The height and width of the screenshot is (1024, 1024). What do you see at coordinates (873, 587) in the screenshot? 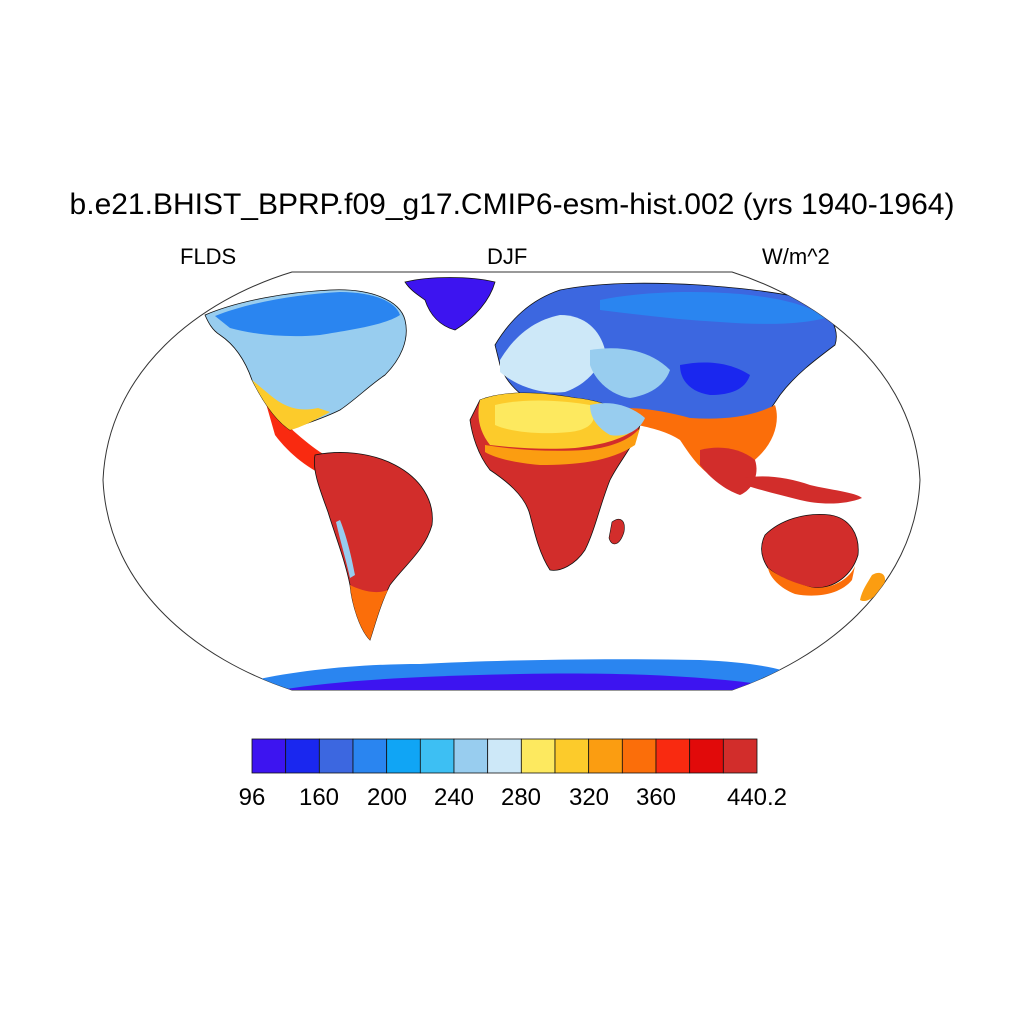
I see `new-zealand` at bounding box center [873, 587].